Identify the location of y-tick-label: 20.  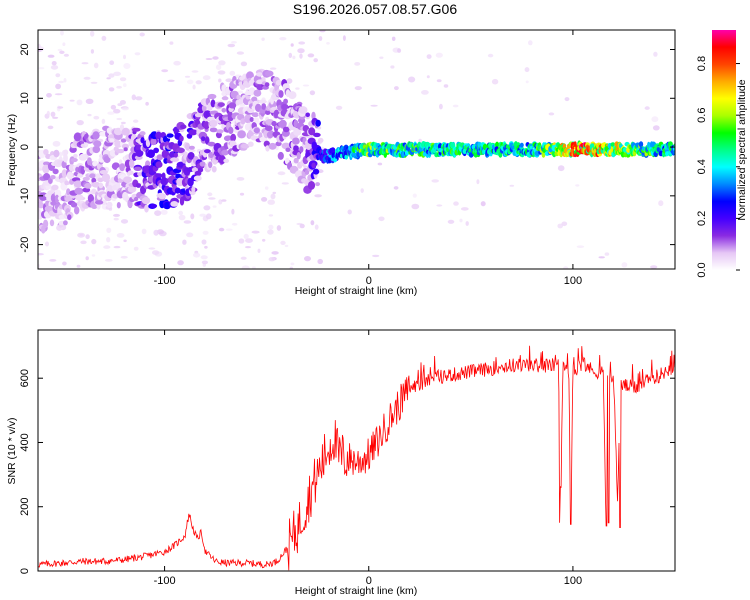
(25, 49).